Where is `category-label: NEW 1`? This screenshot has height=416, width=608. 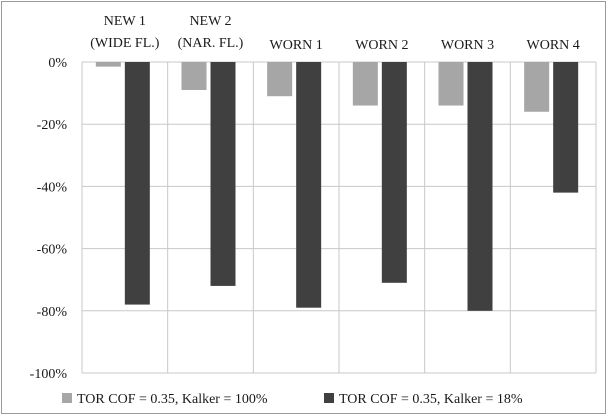 category-label: NEW 1 is located at coordinates (125, 21).